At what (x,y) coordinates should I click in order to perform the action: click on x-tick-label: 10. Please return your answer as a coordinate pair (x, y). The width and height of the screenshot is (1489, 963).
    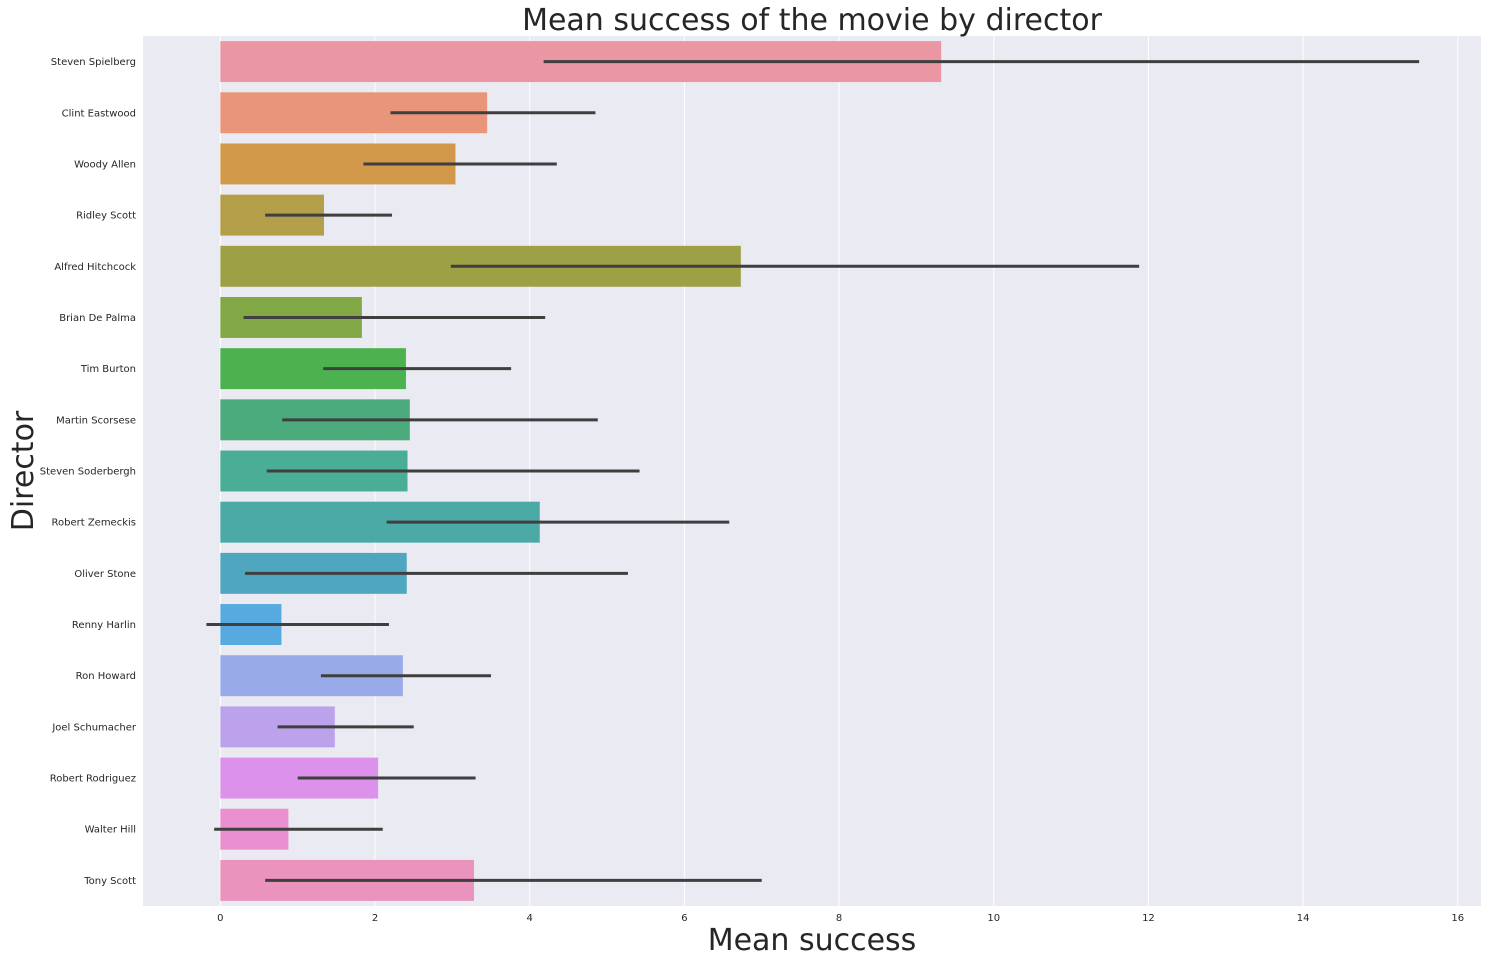
    Looking at the image, I should click on (993, 918).